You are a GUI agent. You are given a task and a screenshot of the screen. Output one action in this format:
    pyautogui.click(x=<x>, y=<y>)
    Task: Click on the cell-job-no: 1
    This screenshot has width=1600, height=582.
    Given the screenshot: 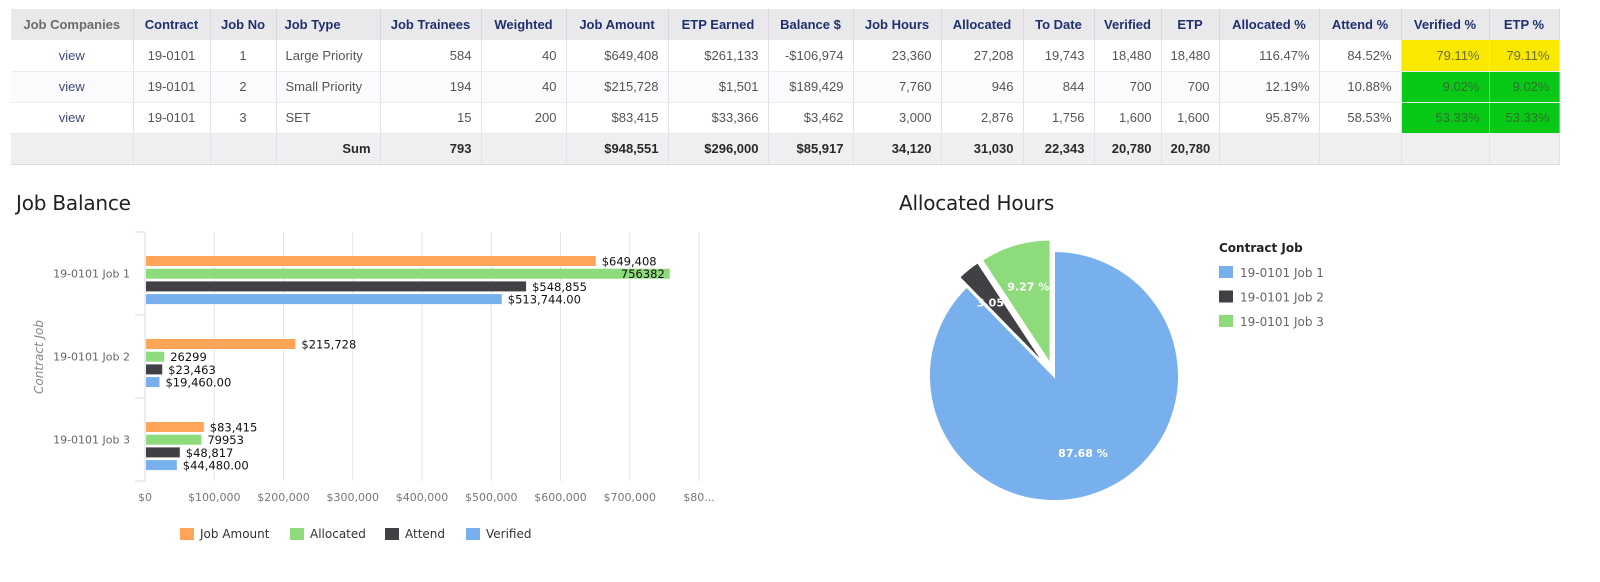 What is the action you would take?
    pyautogui.click(x=243, y=56)
    